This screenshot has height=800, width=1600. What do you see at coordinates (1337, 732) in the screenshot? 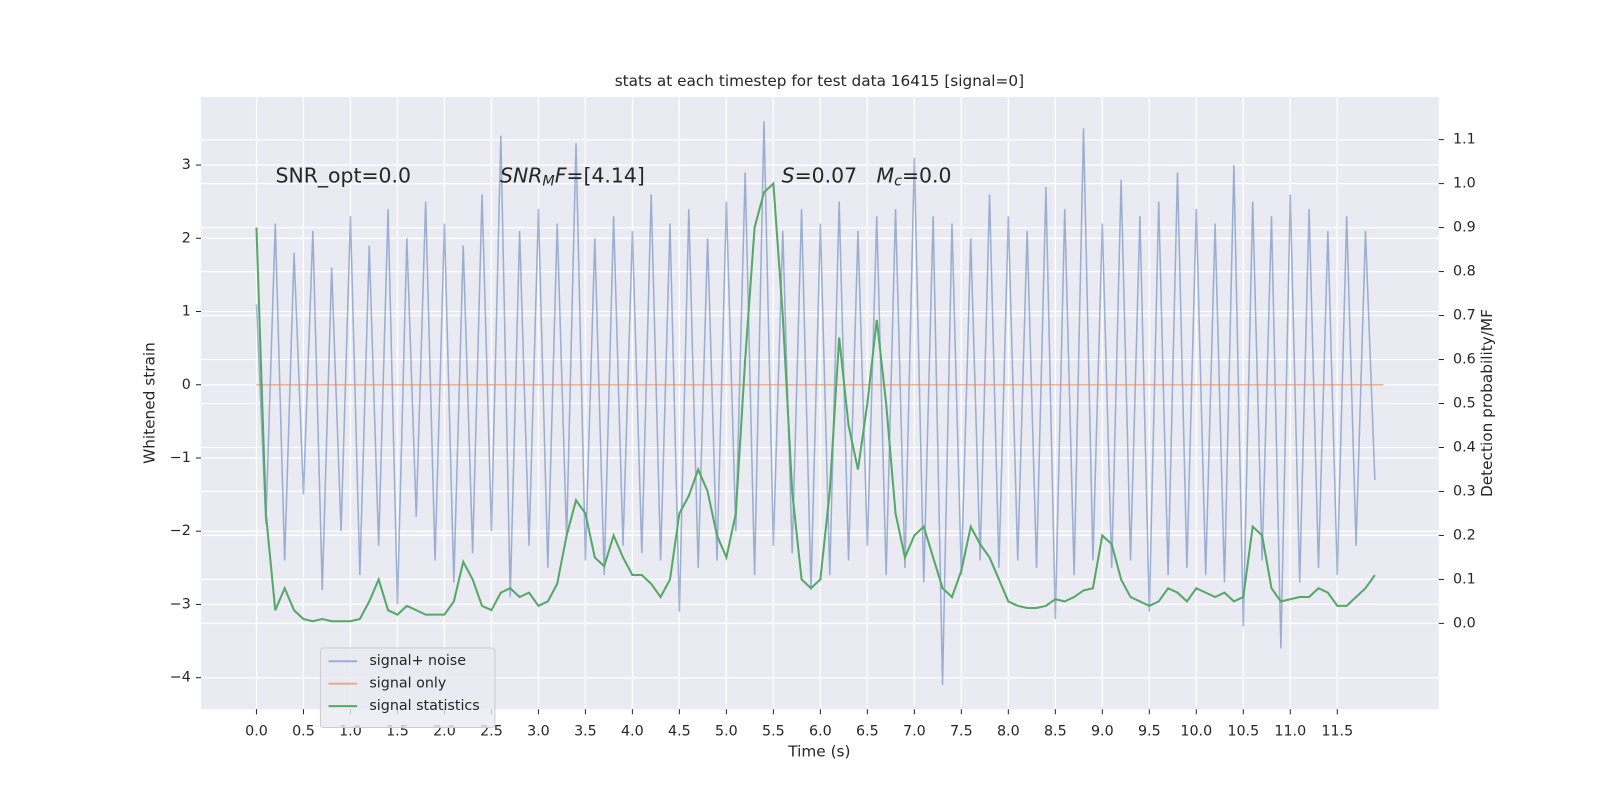
I see `x-tick-label: 11.5` at bounding box center [1337, 732].